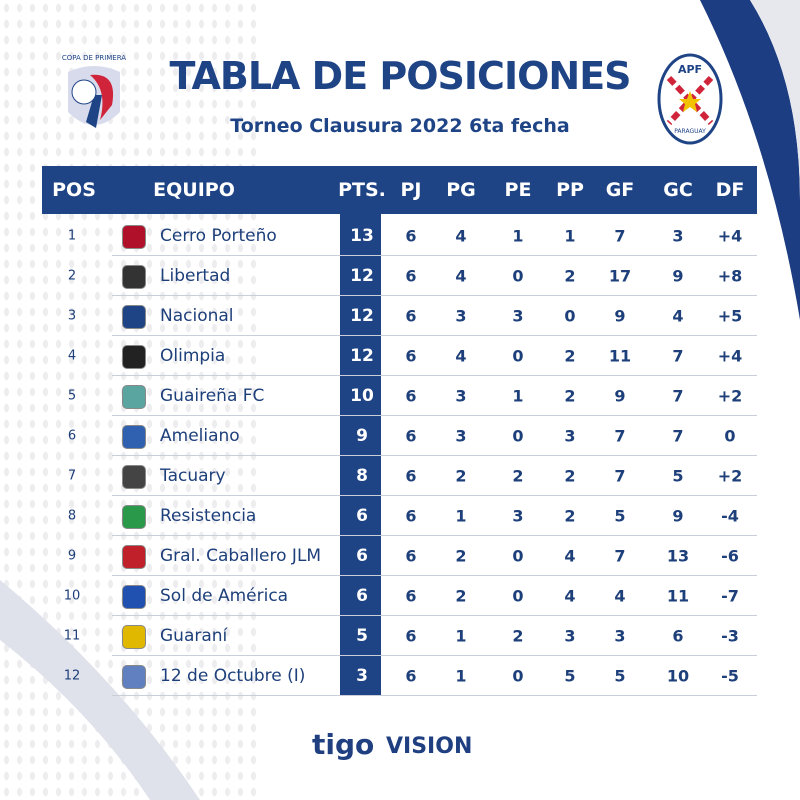 This screenshot has width=800, height=800. I want to click on stat-df: -3, so click(730, 636).